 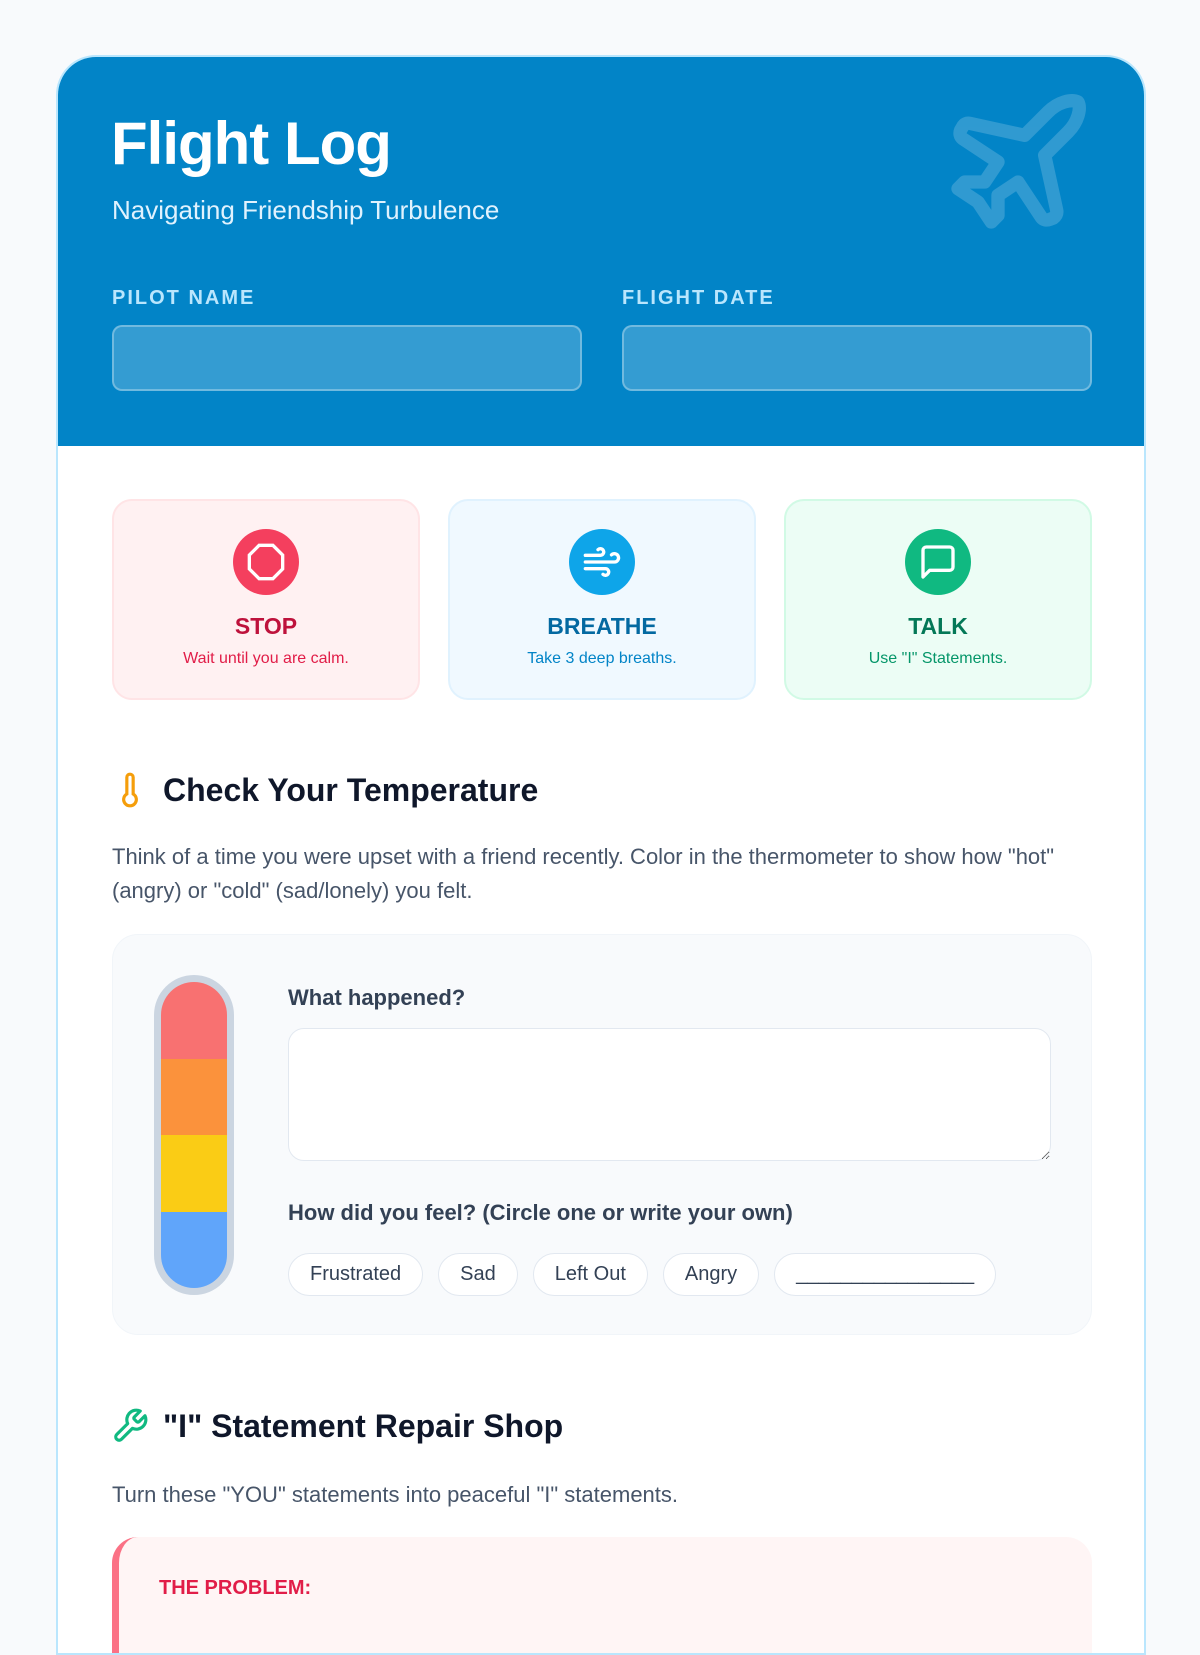 I want to click on feeling-chip-sad: Sad, so click(x=478, y=1274).